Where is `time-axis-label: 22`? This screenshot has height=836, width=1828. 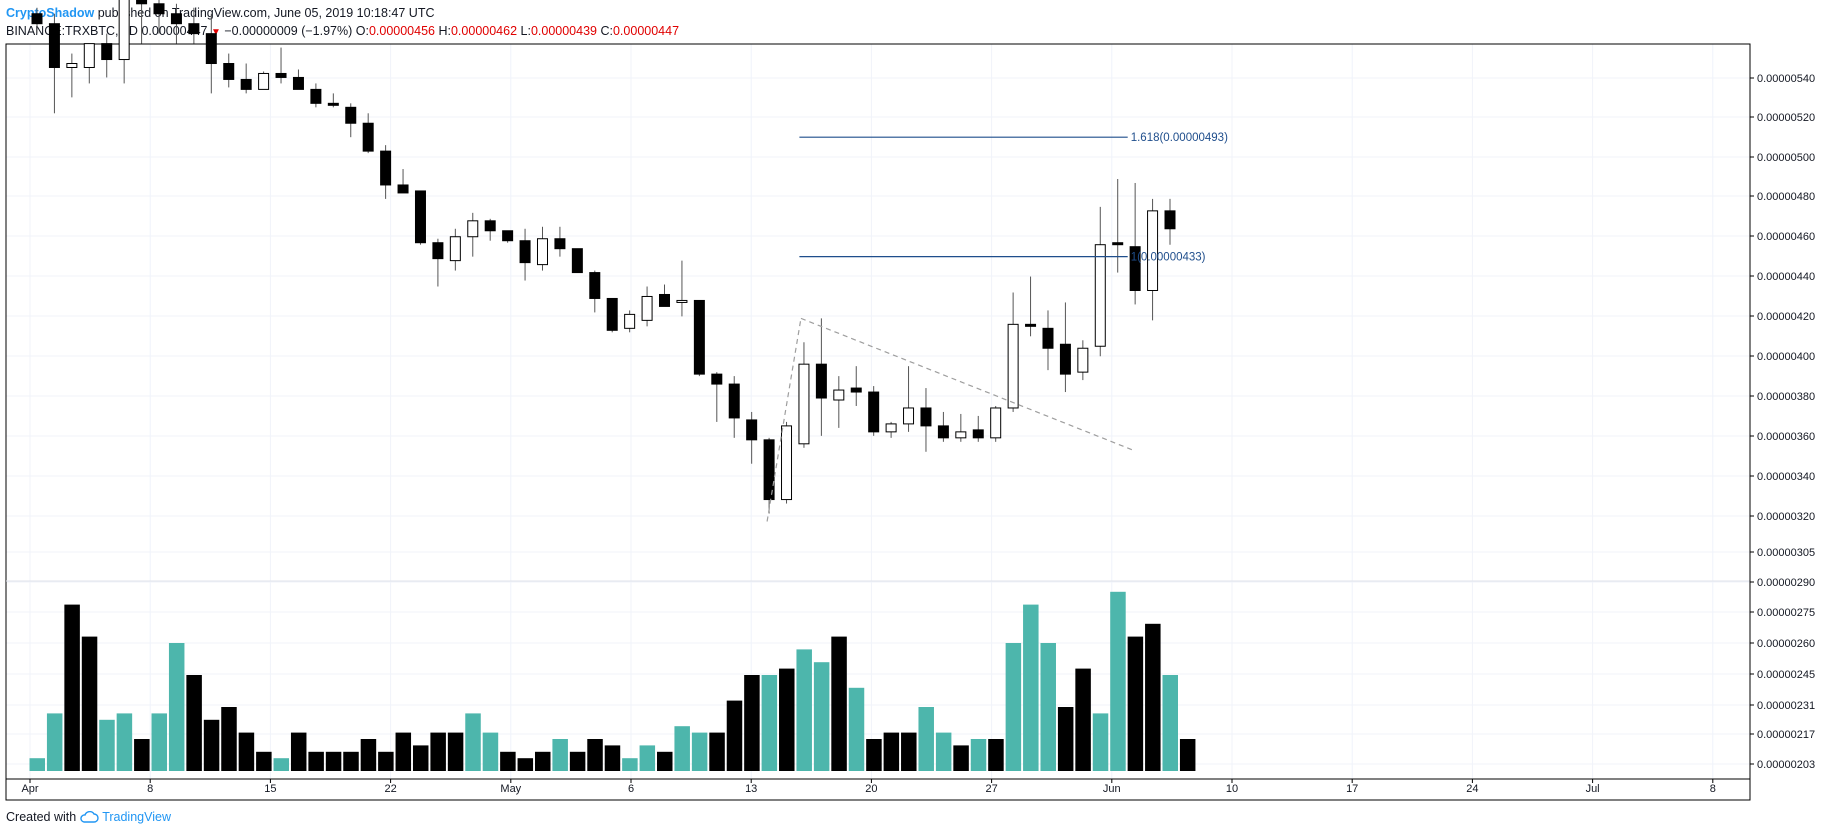 time-axis-label: 22 is located at coordinates (390, 789).